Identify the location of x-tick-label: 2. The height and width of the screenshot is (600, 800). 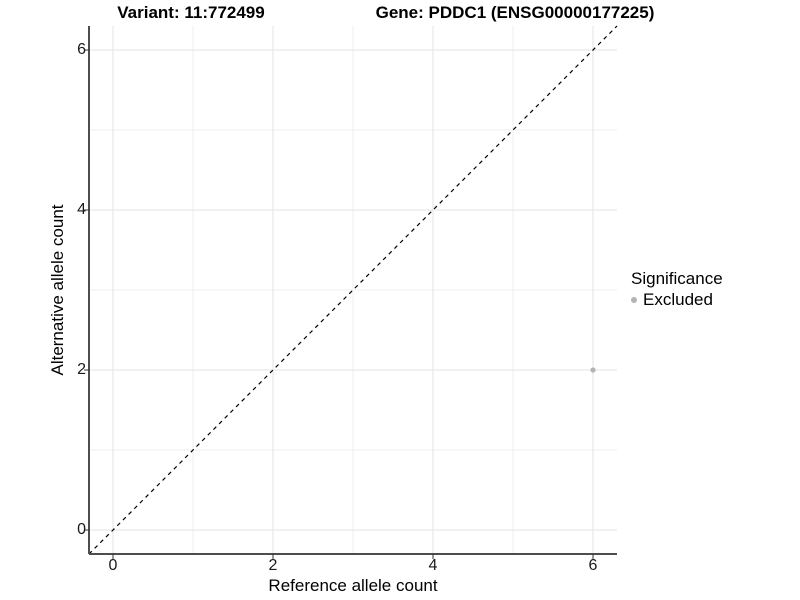
(273, 565).